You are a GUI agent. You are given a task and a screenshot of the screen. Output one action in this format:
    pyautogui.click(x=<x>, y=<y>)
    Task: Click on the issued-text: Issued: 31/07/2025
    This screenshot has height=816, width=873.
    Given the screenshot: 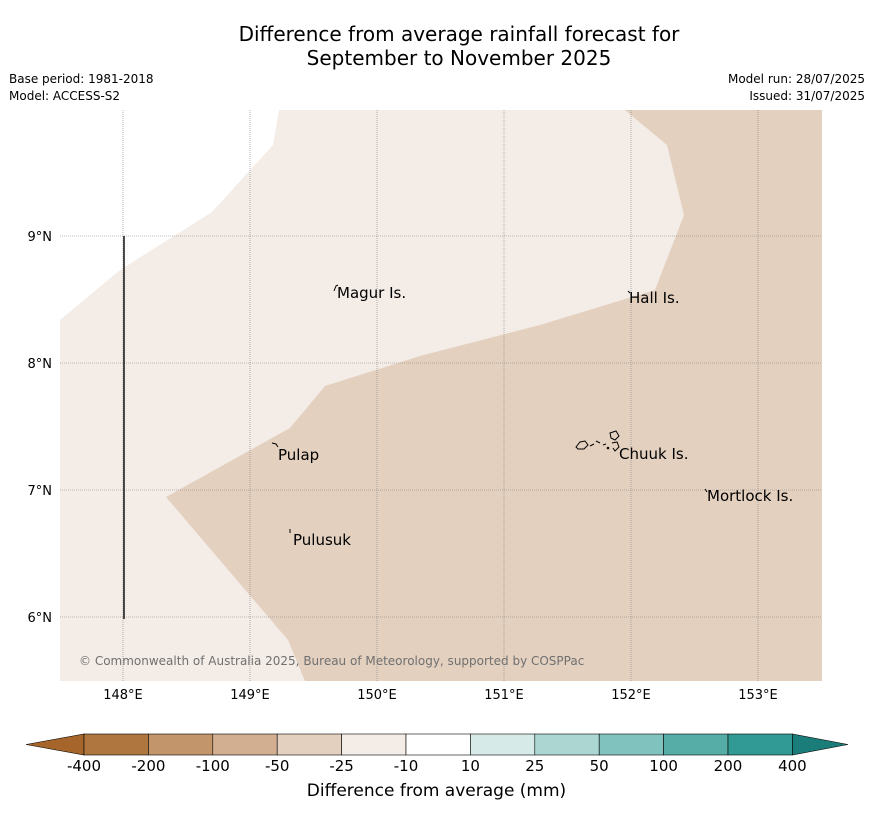 What is the action you would take?
    pyautogui.click(x=807, y=96)
    